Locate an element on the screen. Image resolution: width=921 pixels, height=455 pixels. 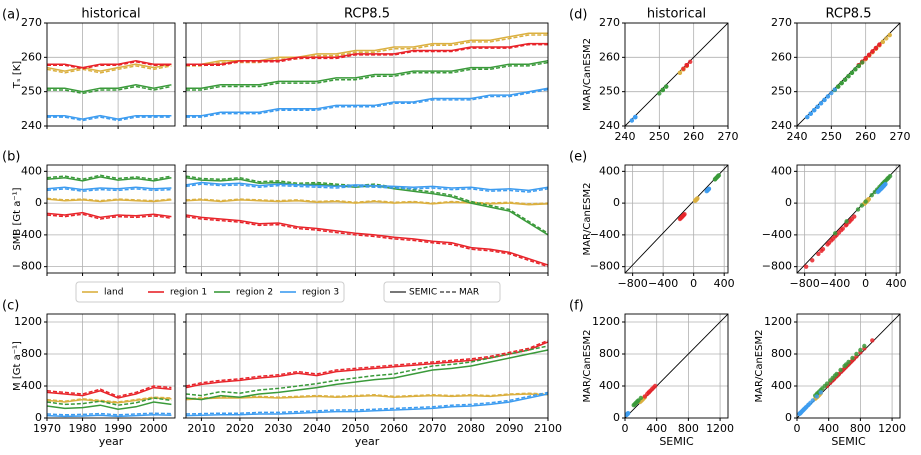
legend-label: land is located at coordinates (113, 293).